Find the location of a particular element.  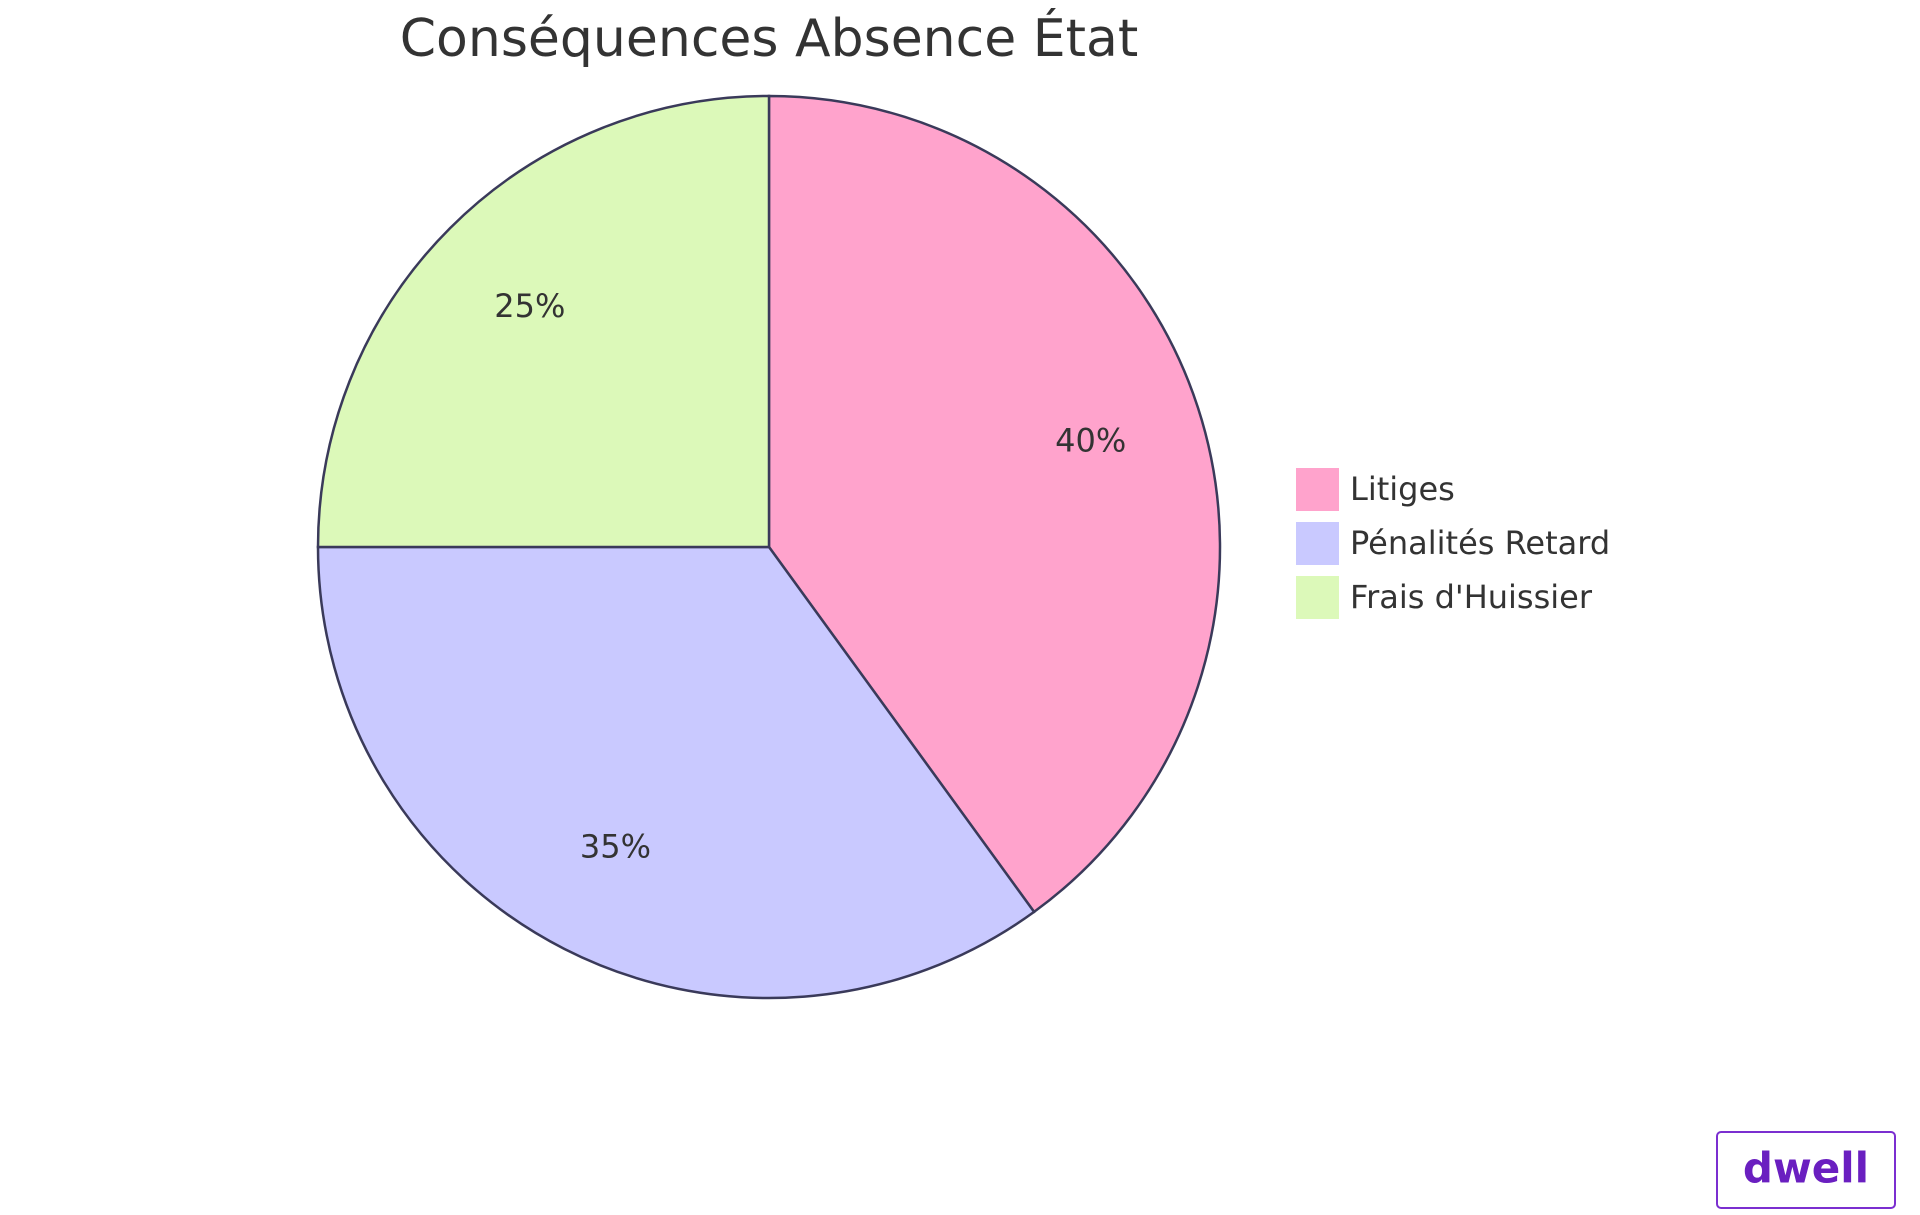

watermark-text: dwell is located at coordinates (1806, 1168).